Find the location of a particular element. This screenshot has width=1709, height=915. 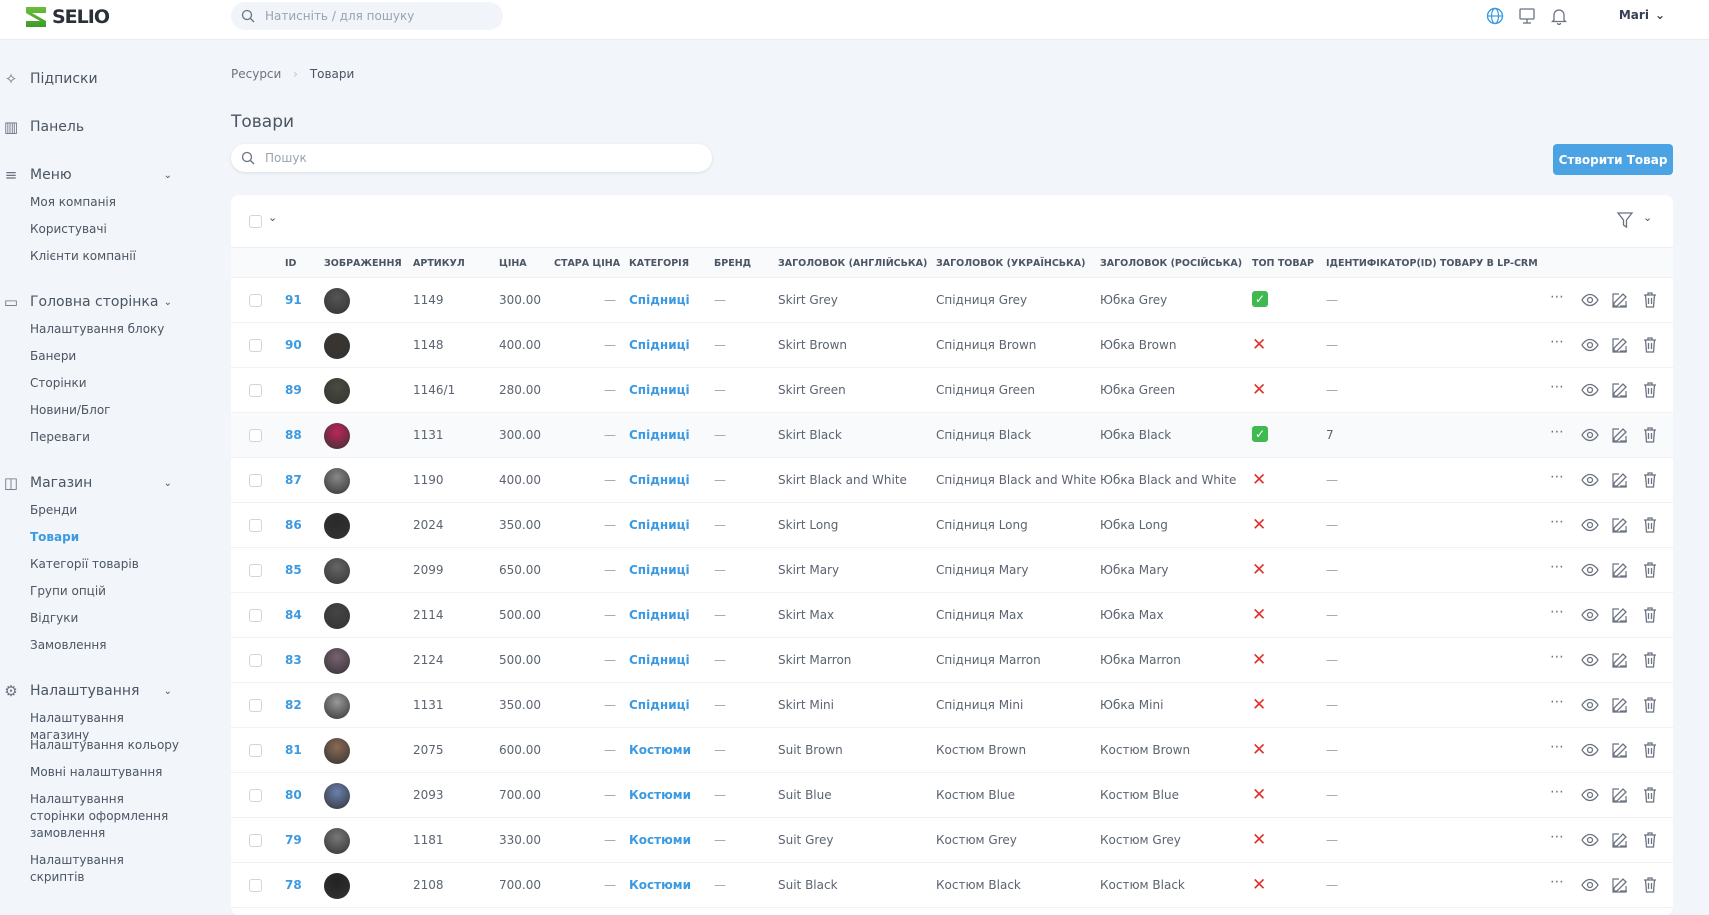

sidebar-item: Клієнти компанії is located at coordinates (83, 256).